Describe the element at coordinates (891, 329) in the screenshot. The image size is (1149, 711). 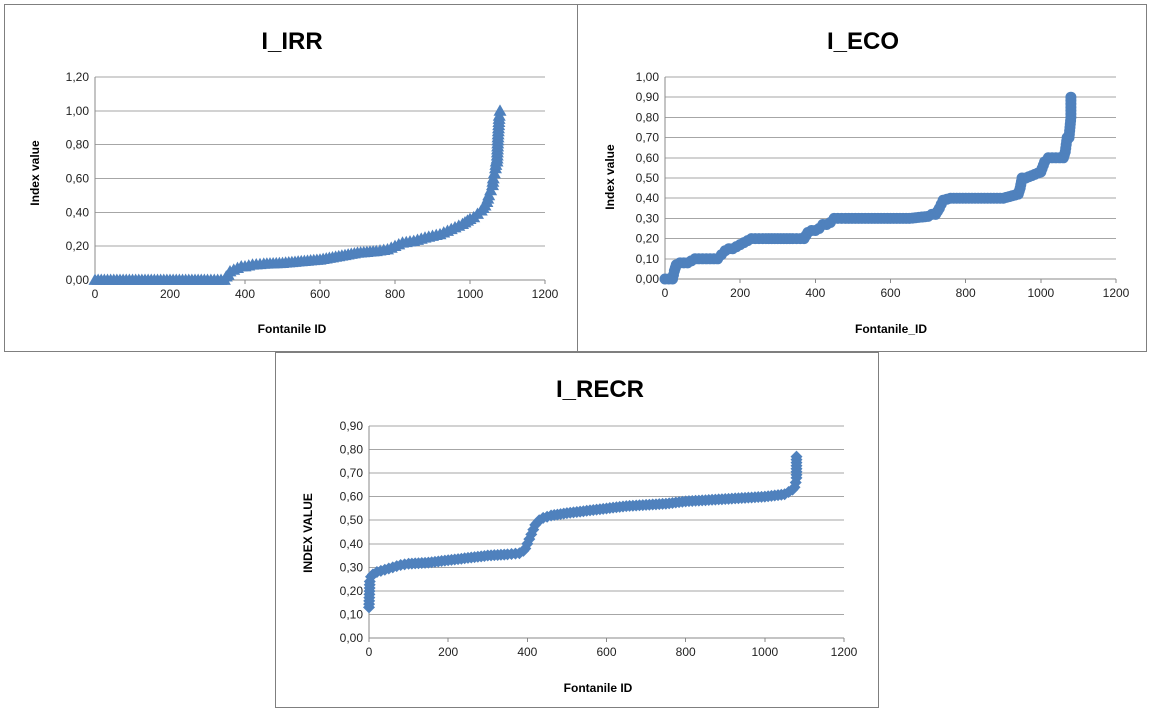
I see `x-axis-label: Fontanile_ID` at that location.